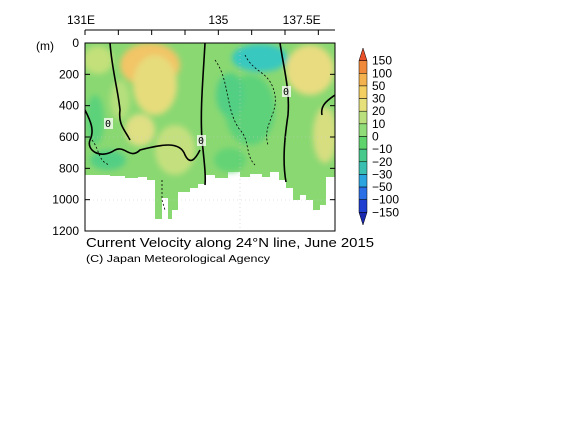 Image resolution: width=570 pixels, height=423 pixels. What do you see at coordinates (379, 86) in the screenshot?
I see `colorbar-label: 50` at bounding box center [379, 86].